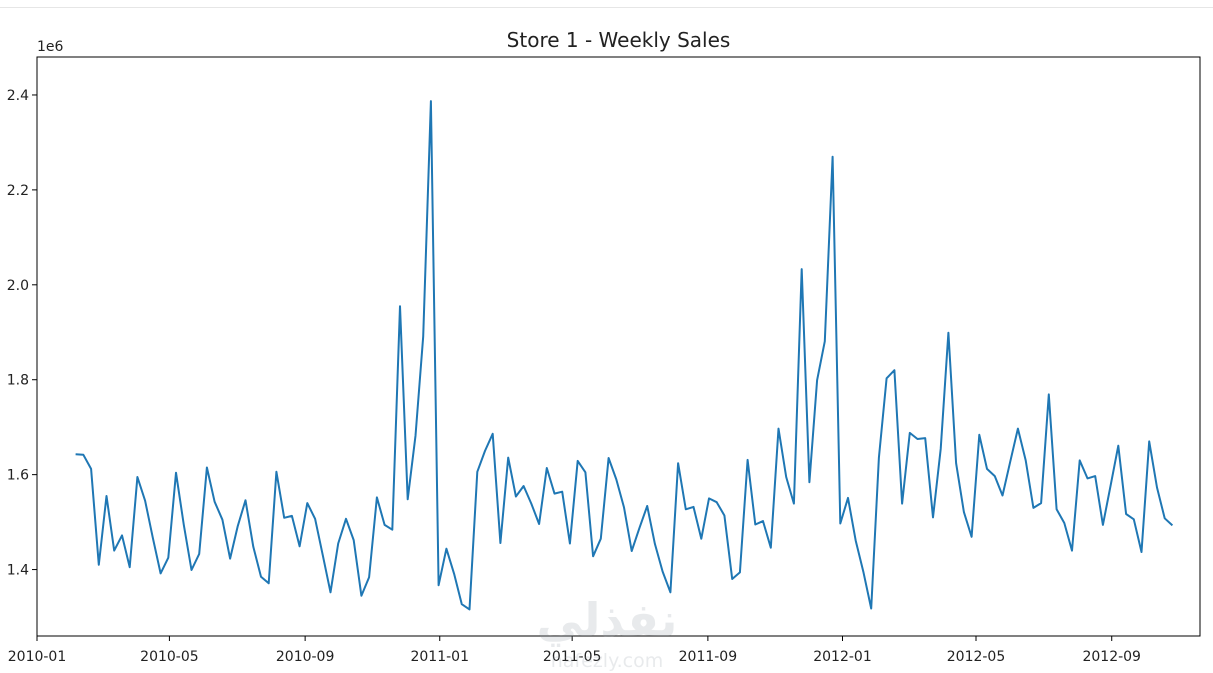 Image resolution: width=1213 pixels, height=673 pixels. Describe the element at coordinates (619, 40) in the screenshot. I see `chart-title: Store 1 - Weekly Sales` at that location.